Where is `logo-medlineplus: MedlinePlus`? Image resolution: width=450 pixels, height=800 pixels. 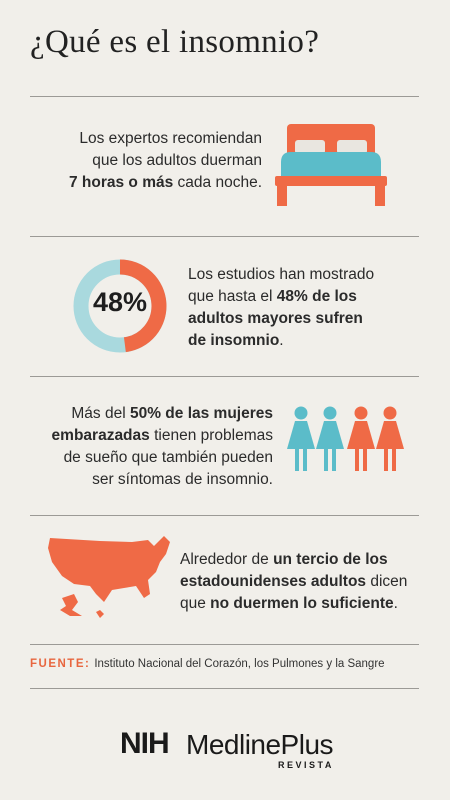 logo-medlineplus: MedlinePlus is located at coordinates (260, 744).